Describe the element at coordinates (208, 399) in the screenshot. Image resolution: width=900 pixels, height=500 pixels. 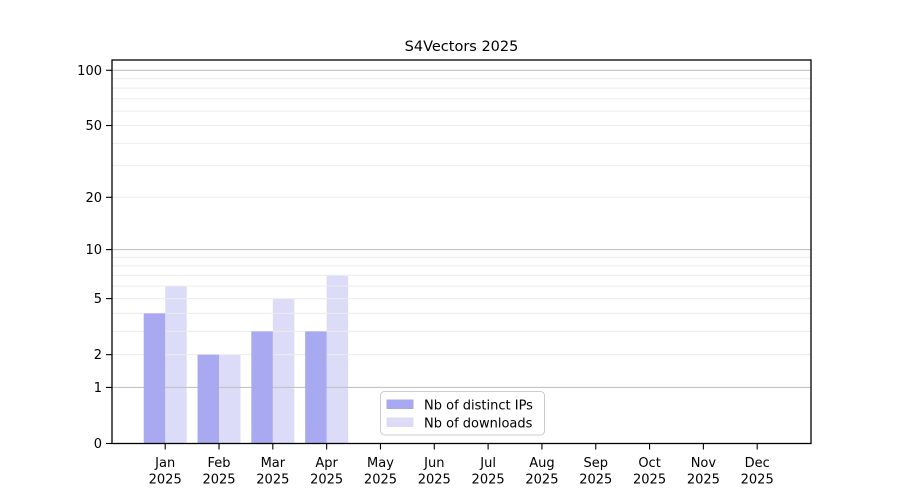
I see `bar-distinct-ips-feb` at that location.